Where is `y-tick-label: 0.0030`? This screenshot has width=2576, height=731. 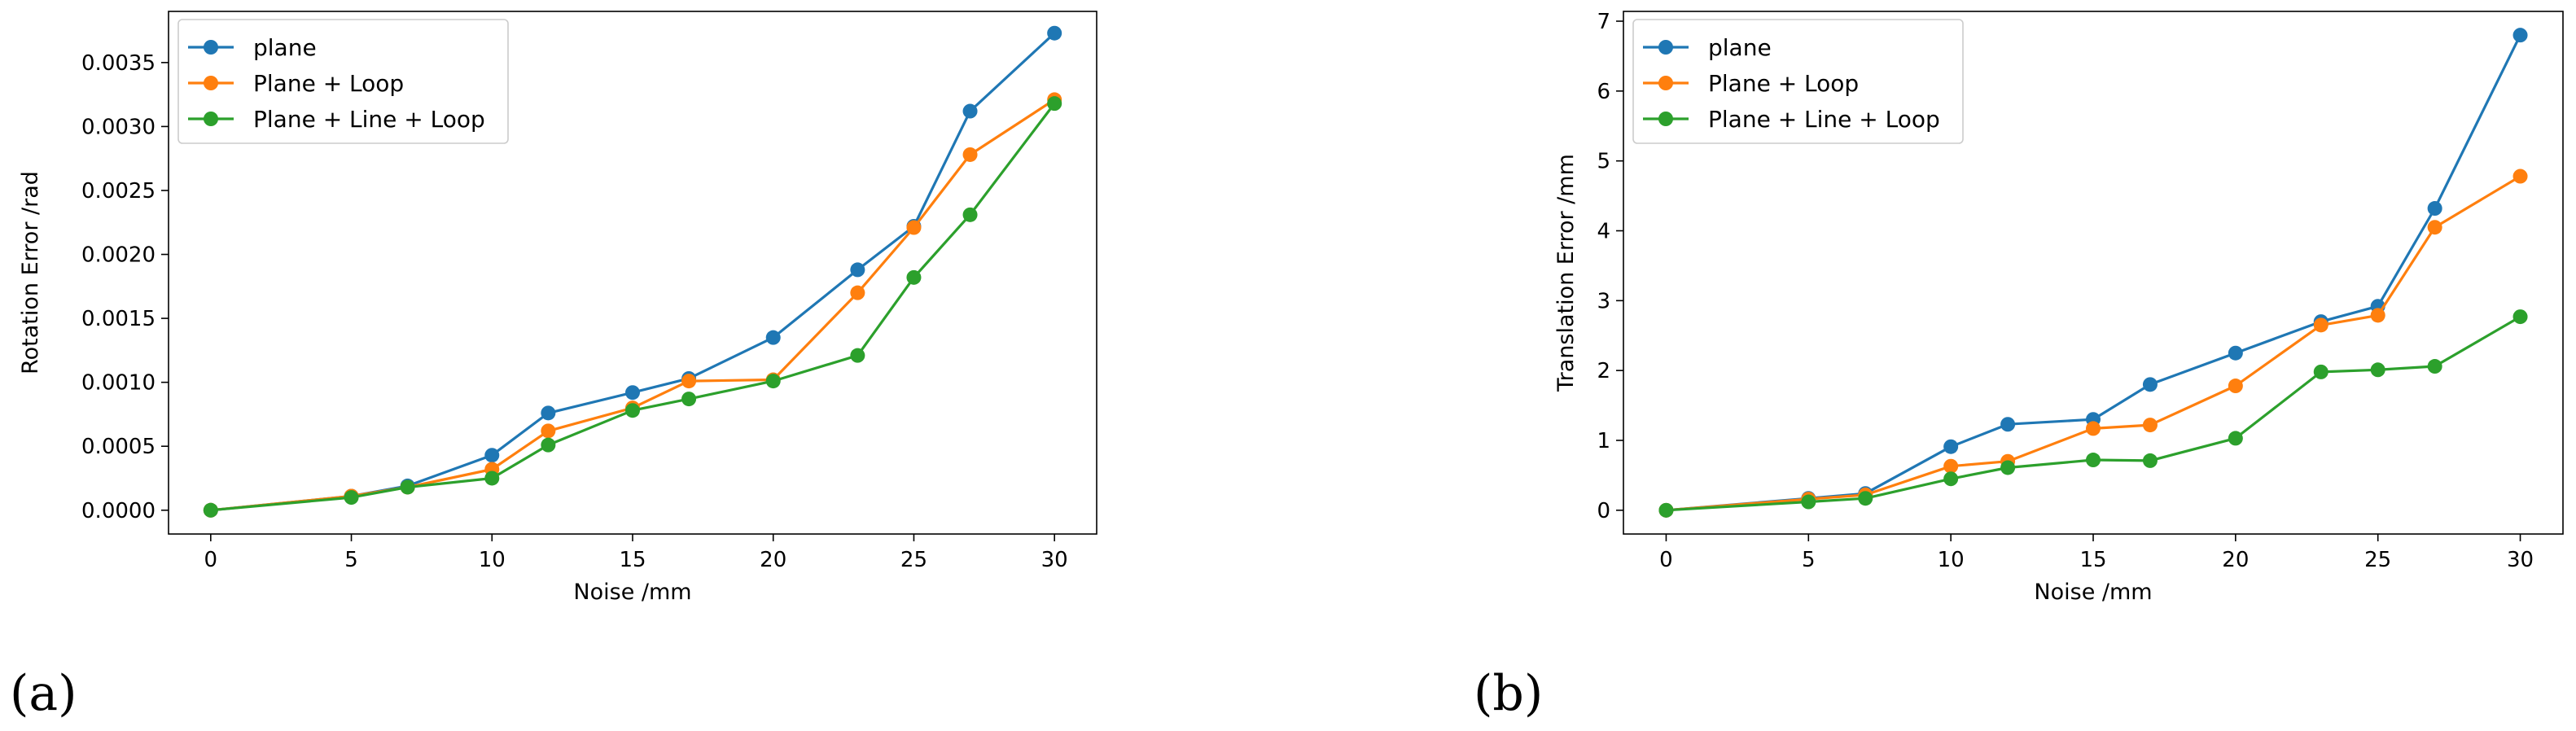
y-tick-label: 0.0030 is located at coordinates (118, 127).